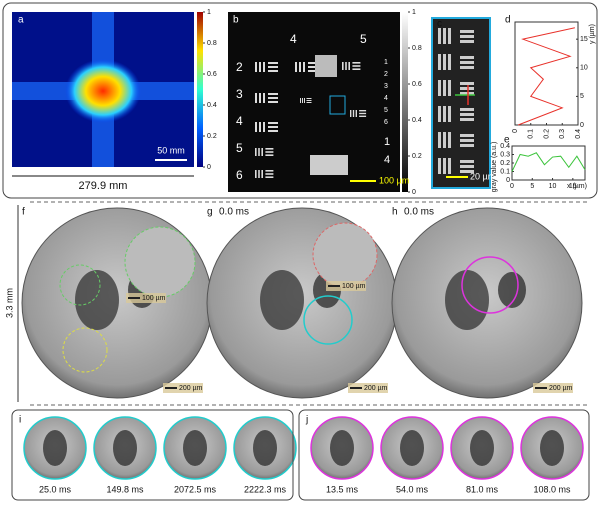  I want to click on x-tick-label: 10, so click(553, 186).